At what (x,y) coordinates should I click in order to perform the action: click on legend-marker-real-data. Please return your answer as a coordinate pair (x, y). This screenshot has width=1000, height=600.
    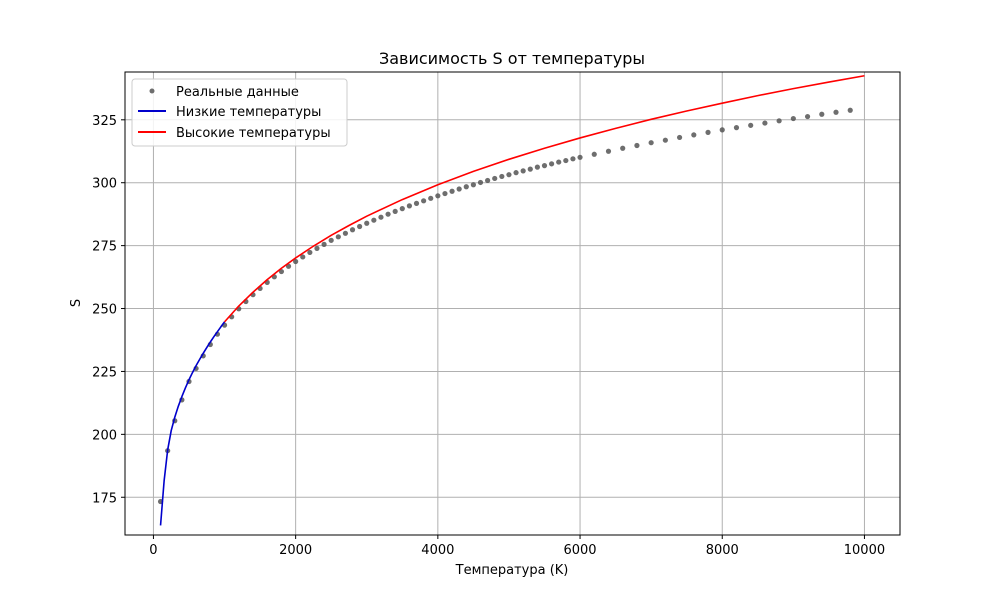
    Looking at the image, I should click on (152, 91).